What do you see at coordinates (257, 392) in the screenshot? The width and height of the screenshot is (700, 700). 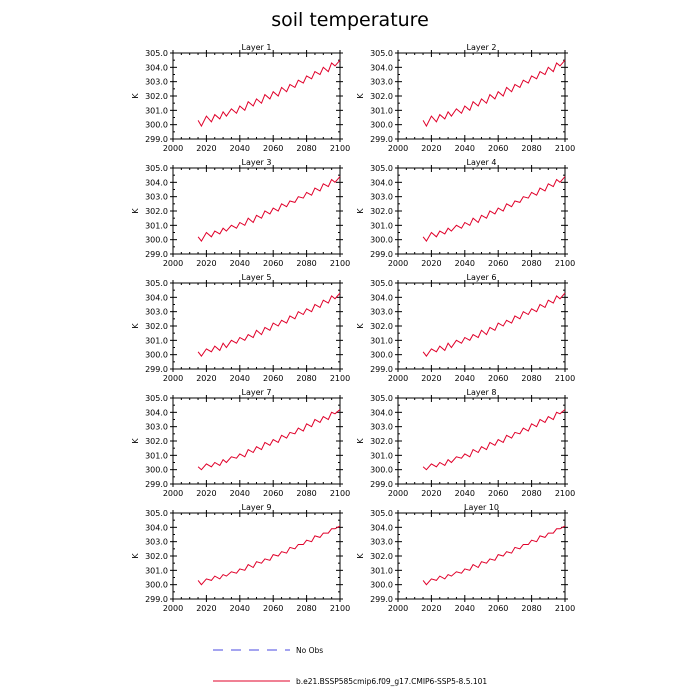 I see `panel-title: Layer 7` at bounding box center [257, 392].